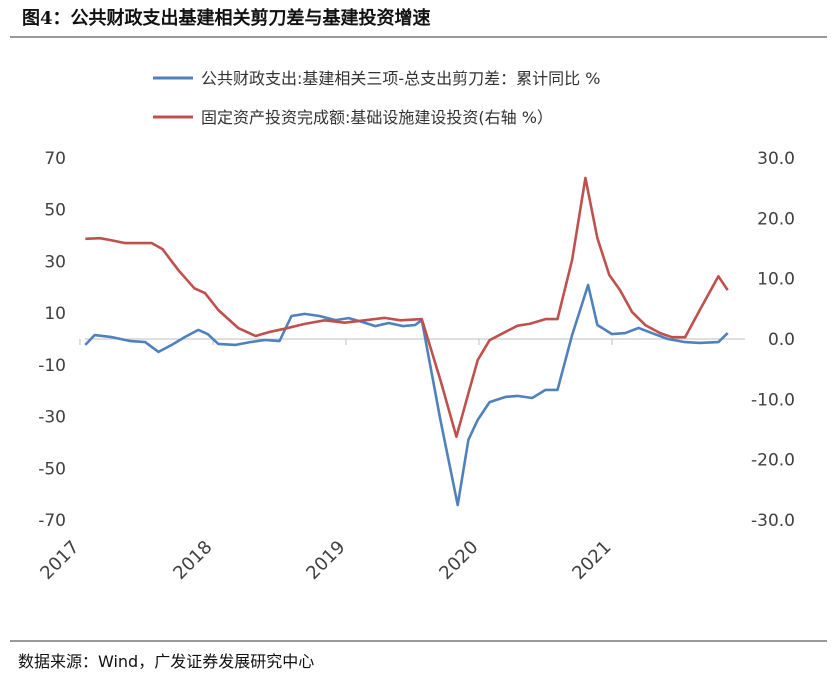 The height and width of the screenshot is (696, 837). What do you see at coordinates (226, 18) in the screenshot?
I see `chart-title: 图4：公共财政支出基建相关剪刀差与基建投资增速` at bounding box center [226, 18].